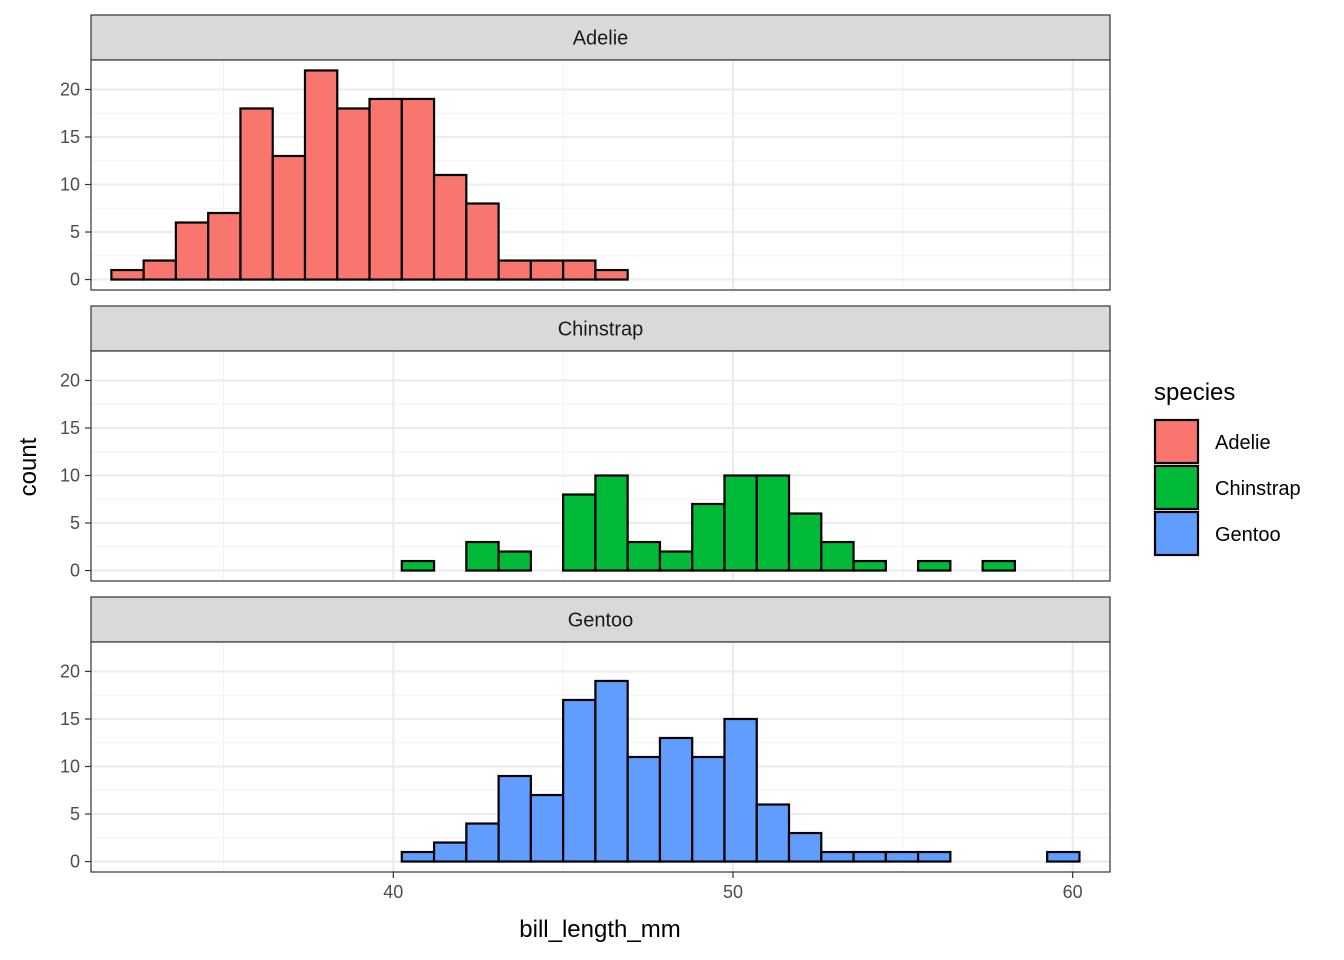 This screenshot has width=1344, height=960. I want to click on facet-strip-label: Chinstrap, so click(601, 330).